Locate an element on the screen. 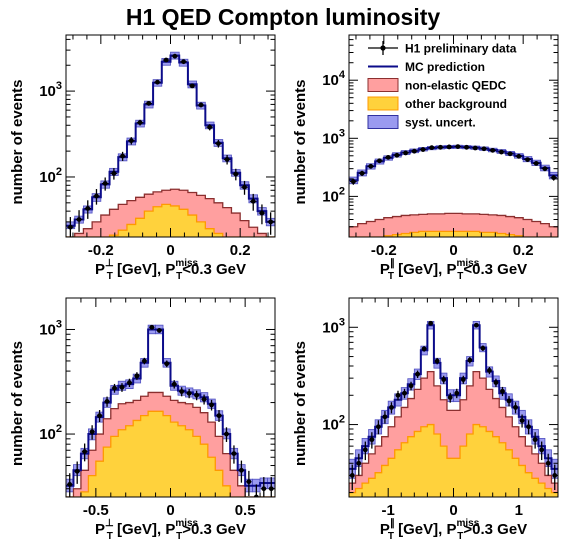  figure-title: H1 QED Compton luminosity is located at coordinates (283, 17).